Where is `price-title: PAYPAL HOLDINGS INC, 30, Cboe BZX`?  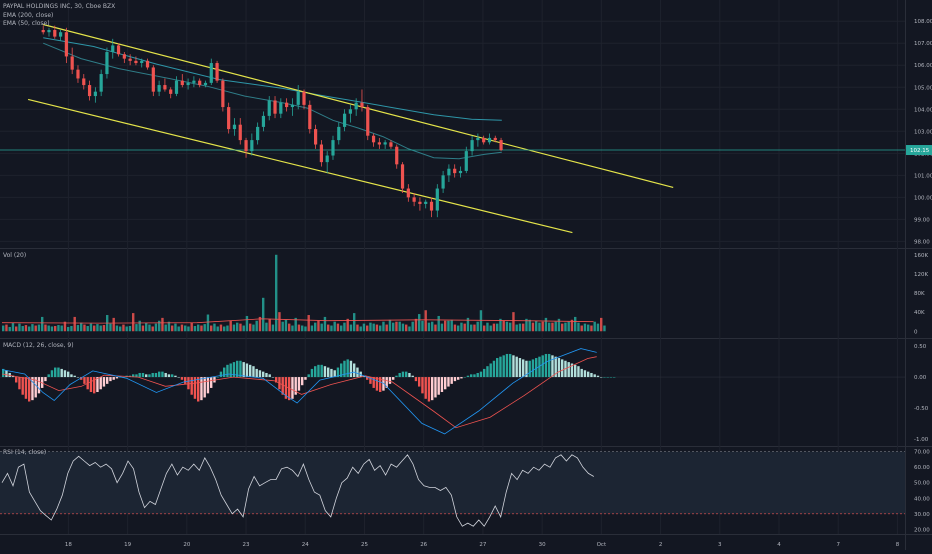 price-title: PAYPAL HOLDINGS INC, 30, Cboe BZX is located at coordinates (59, 6).